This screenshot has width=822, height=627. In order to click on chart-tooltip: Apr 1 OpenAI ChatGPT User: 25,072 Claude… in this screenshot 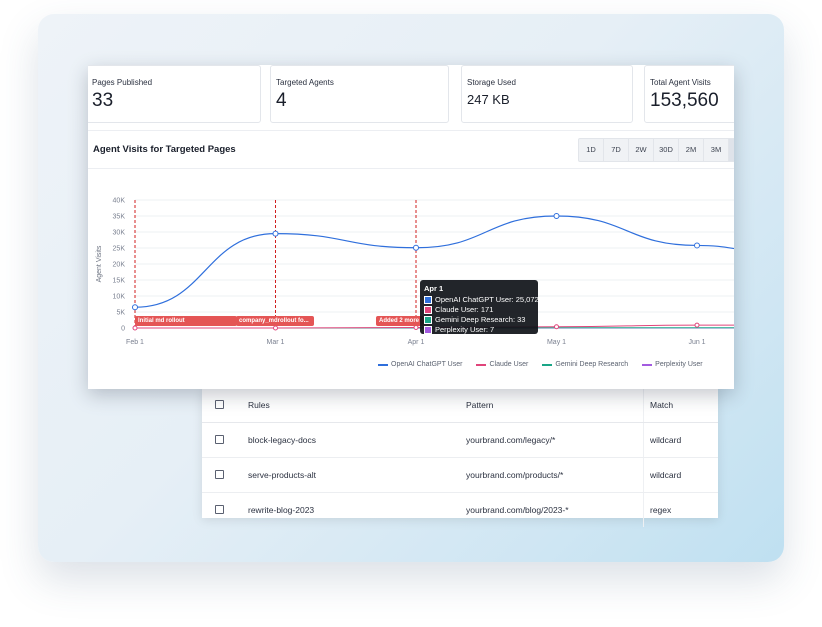, I will do `click(479, 307)`.